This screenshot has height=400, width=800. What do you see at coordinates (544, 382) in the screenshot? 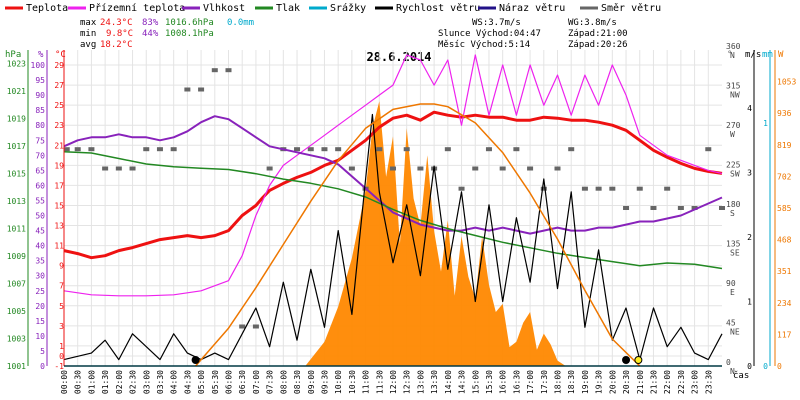
I see `x-tick-label: 17:30` at bounding box center [544, 382].